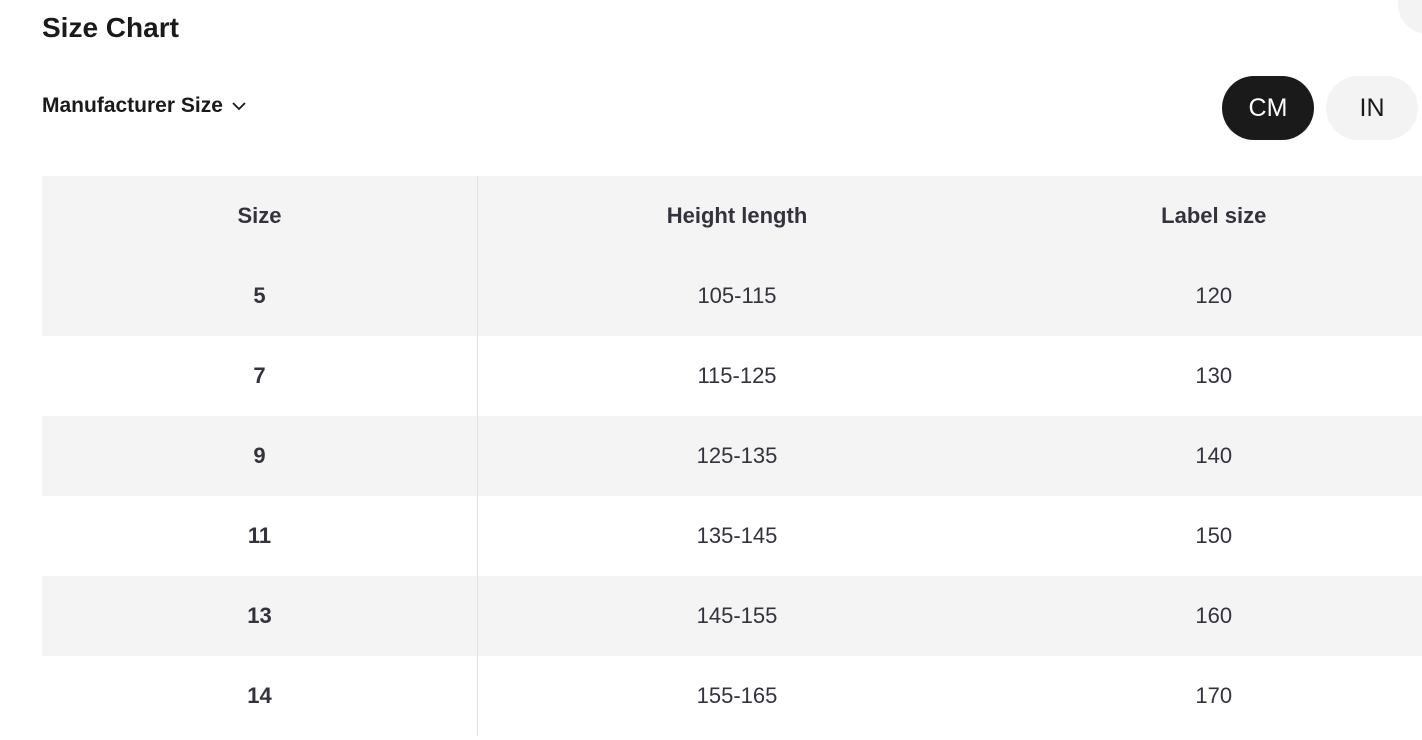  What do you see at coordinates (1268, 108) in the screenshot?
I see `unit-cm-button: CM` at bounding box center [1268, 108].